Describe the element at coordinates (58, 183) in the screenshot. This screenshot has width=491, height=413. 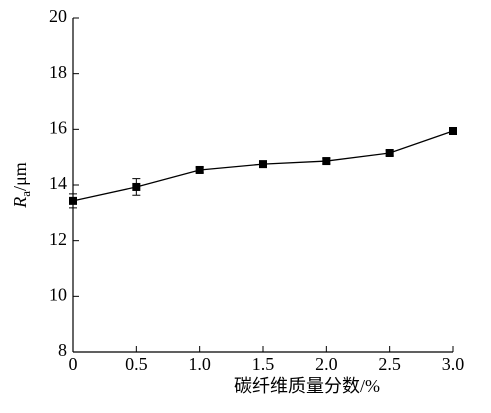
I see `y-tick-label: 14` at that location.